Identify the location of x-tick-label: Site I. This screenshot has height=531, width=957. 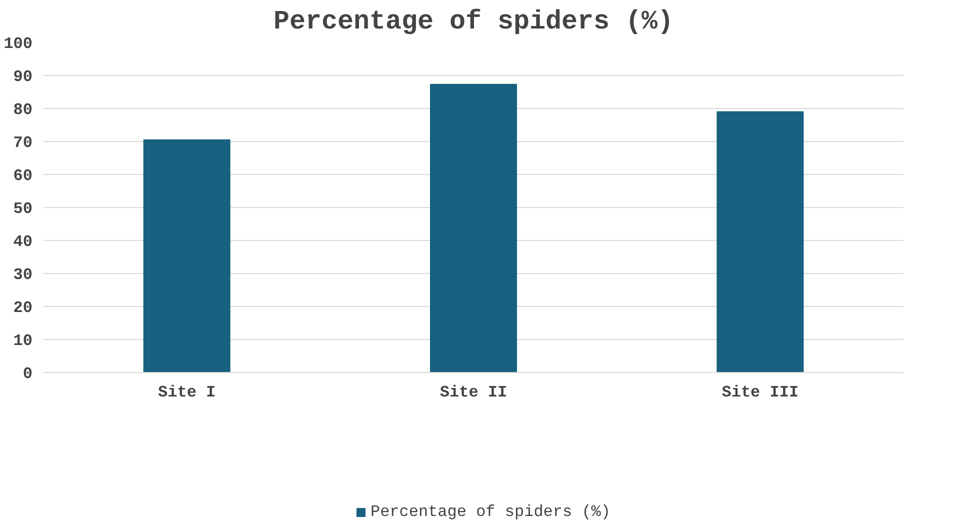
(187, 393).